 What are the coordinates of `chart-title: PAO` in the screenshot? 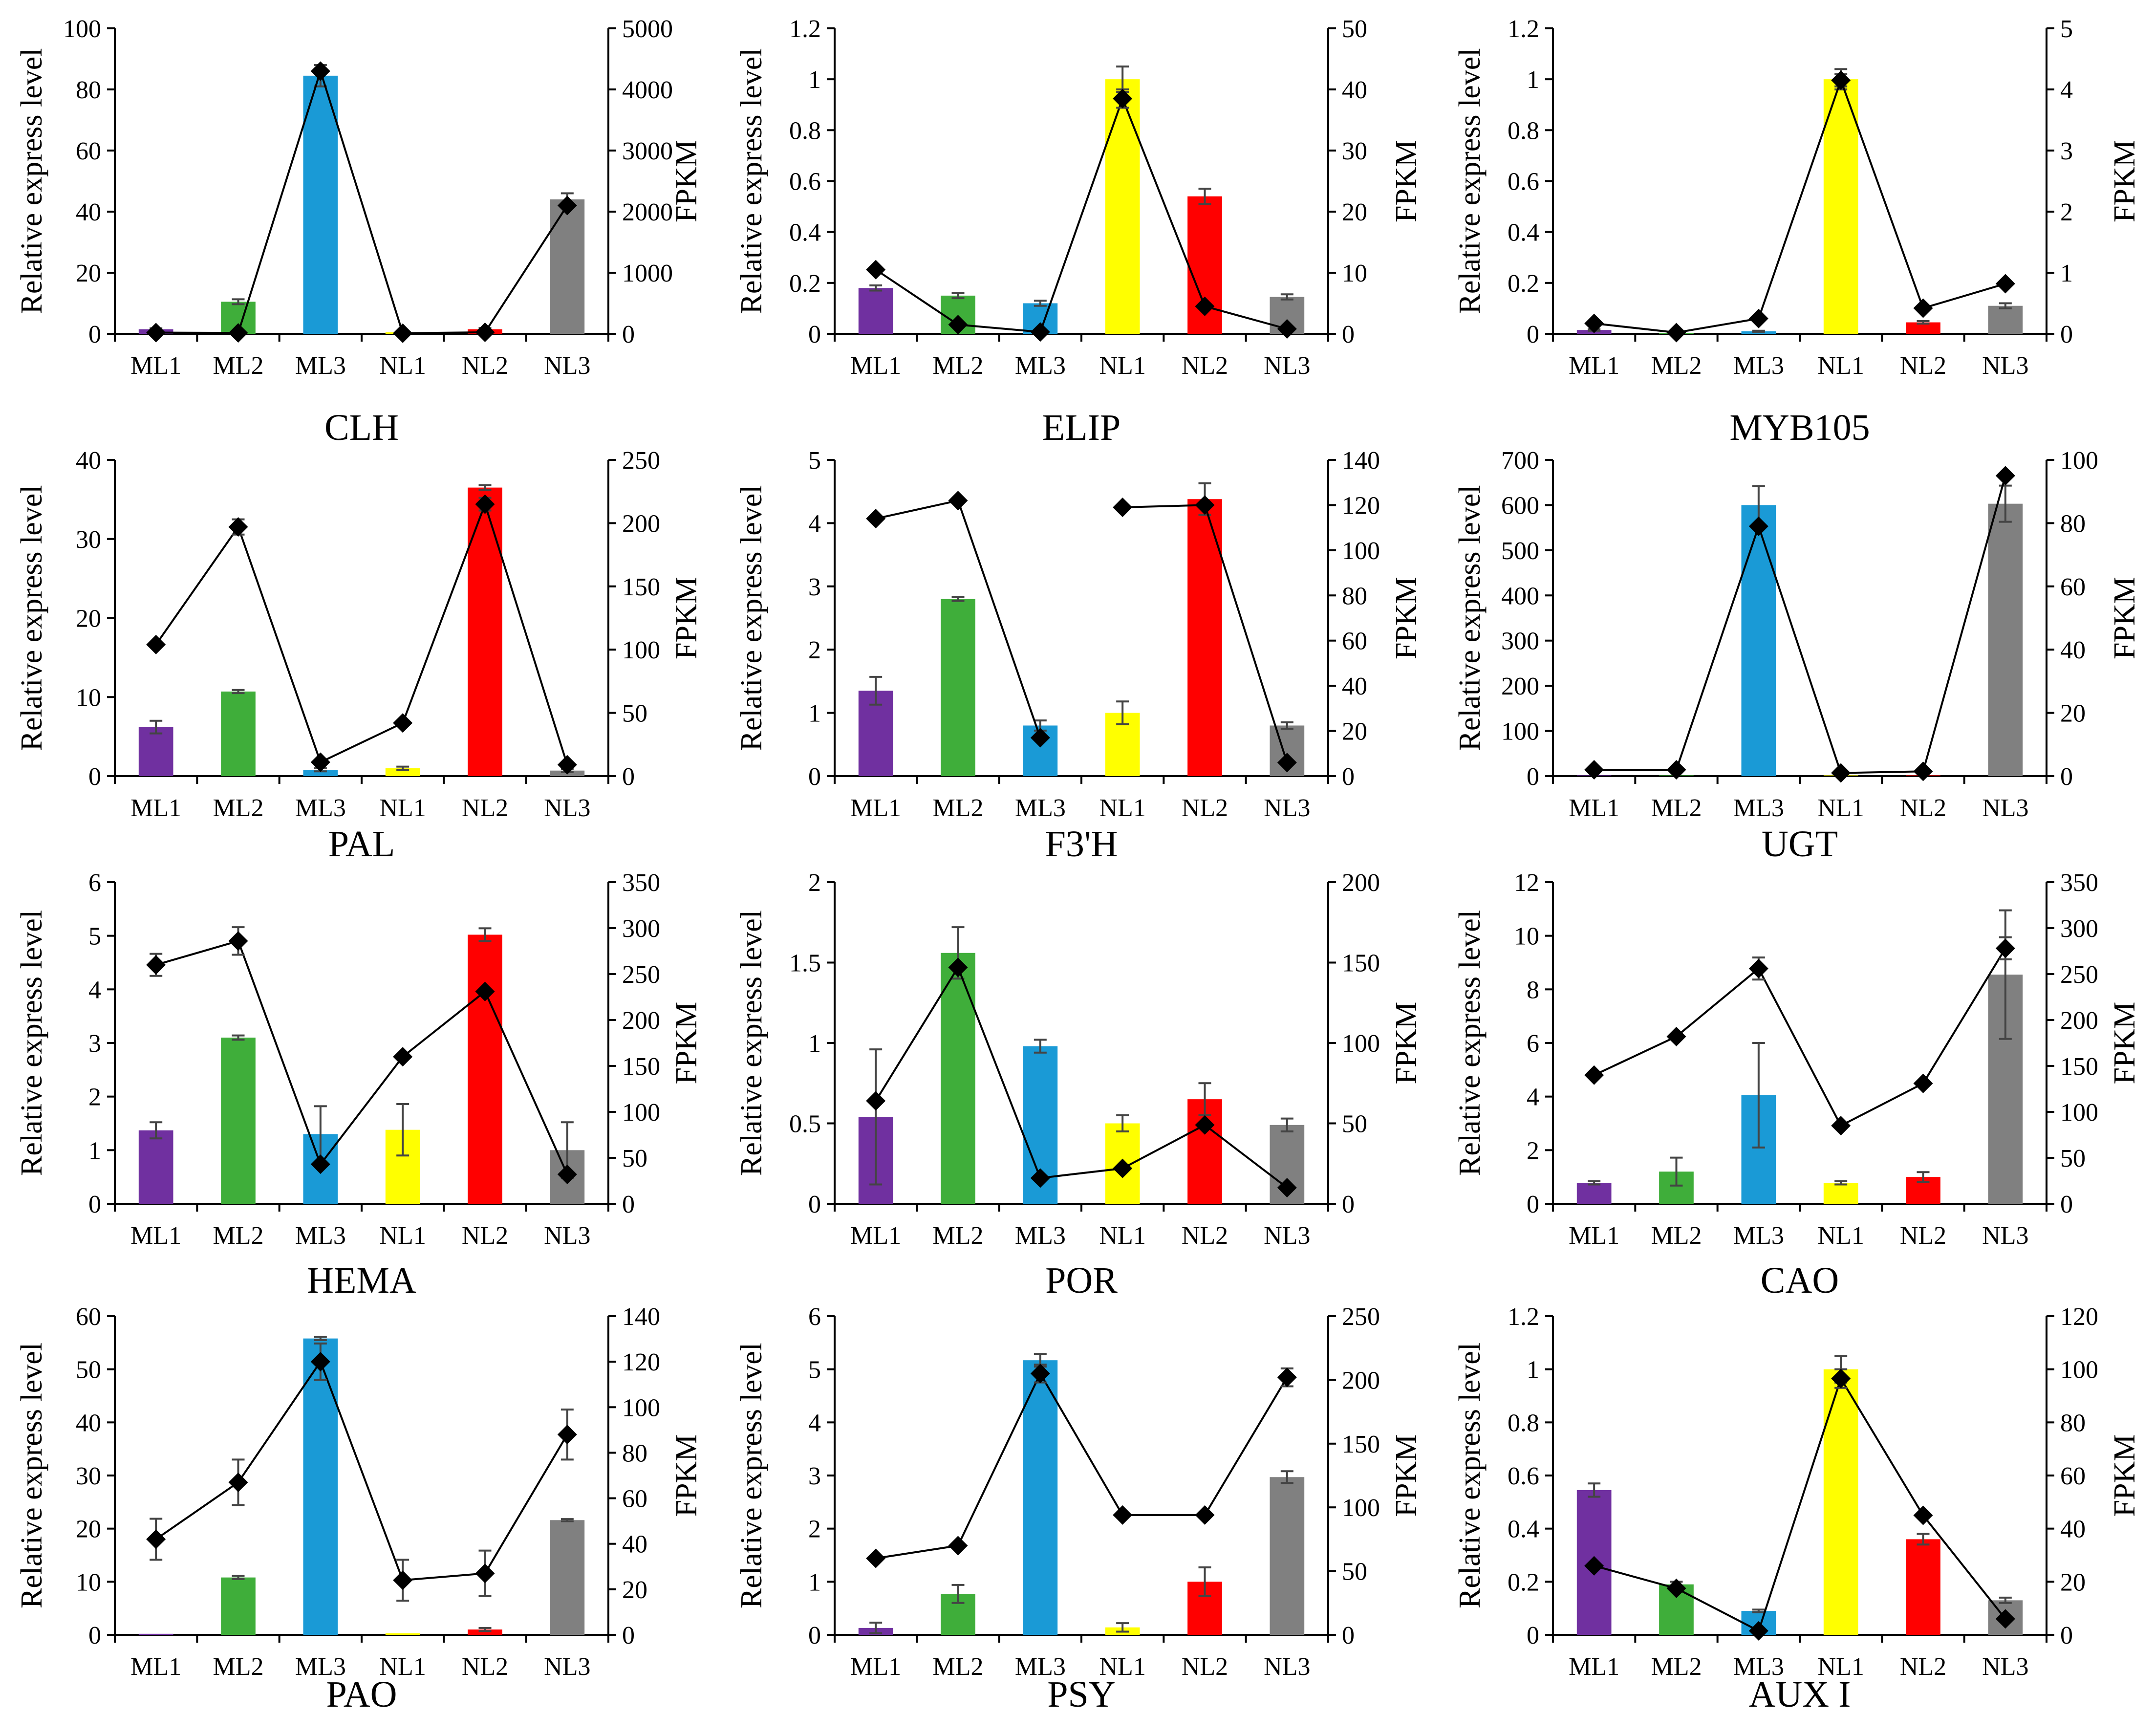 It's located at (362, 1694).